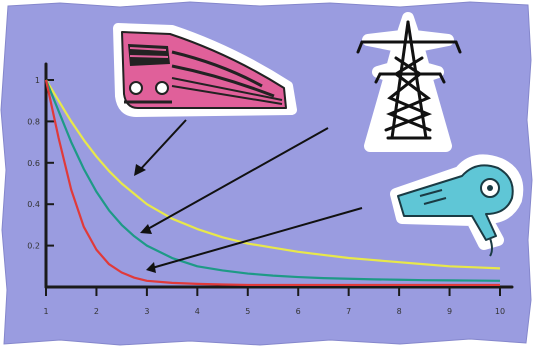  Describe the element at coordinates (348, 311) in the screenshot. I see `x-tick-label: 7` at that location.